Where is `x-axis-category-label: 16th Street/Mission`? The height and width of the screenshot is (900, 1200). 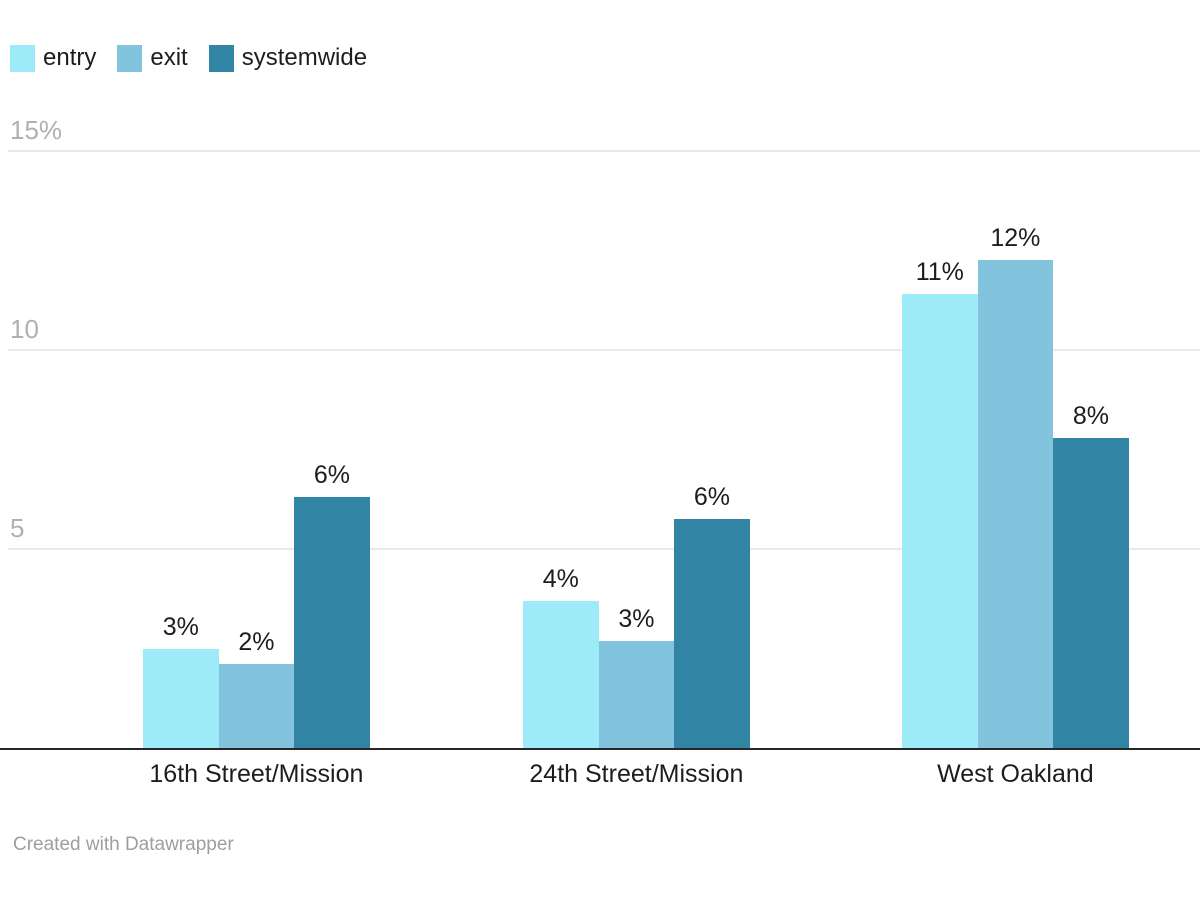 x-axis-category-label: 16th Street/Mission is located at coordinates (256, 774).